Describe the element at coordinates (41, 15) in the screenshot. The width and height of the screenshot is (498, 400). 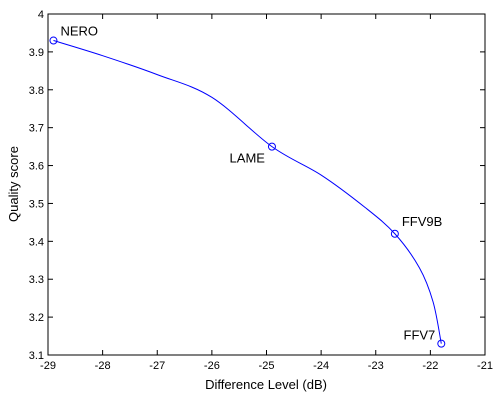
I see `y-tick-label: 4` at that location.